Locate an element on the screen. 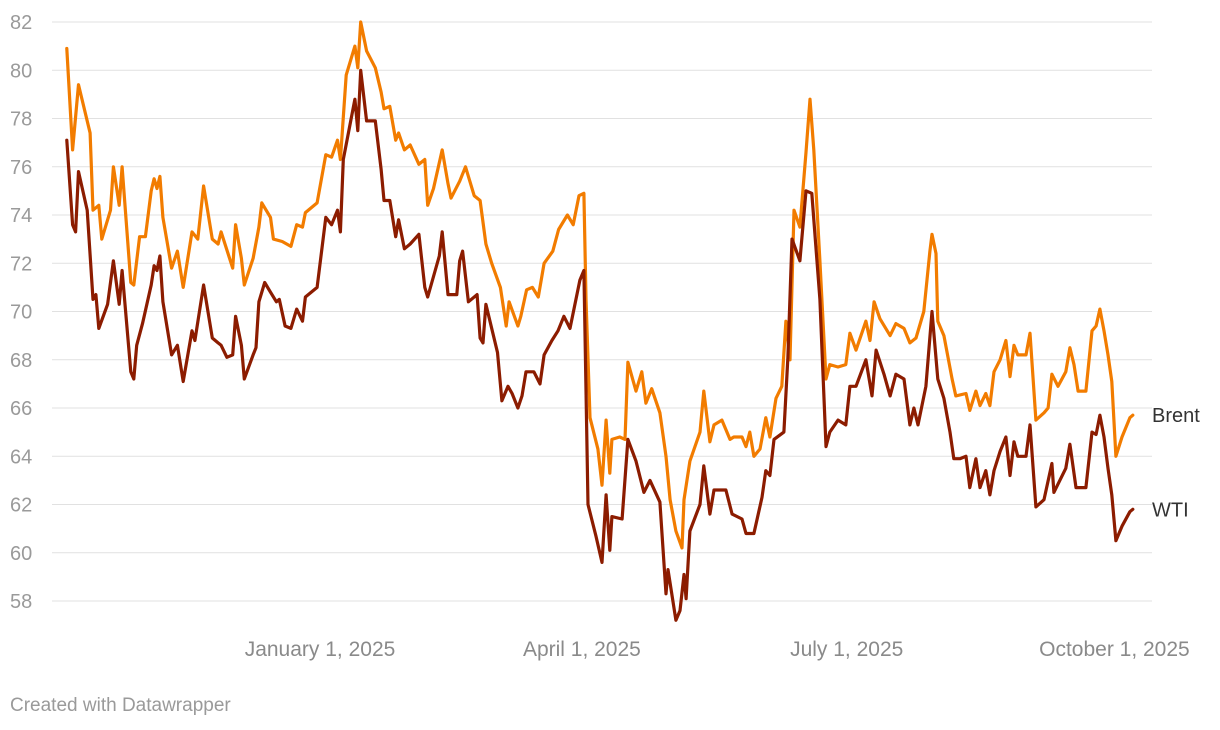 The image size is (1220, 730). y-tick-label: 62 is located at coordinates (21, 506).